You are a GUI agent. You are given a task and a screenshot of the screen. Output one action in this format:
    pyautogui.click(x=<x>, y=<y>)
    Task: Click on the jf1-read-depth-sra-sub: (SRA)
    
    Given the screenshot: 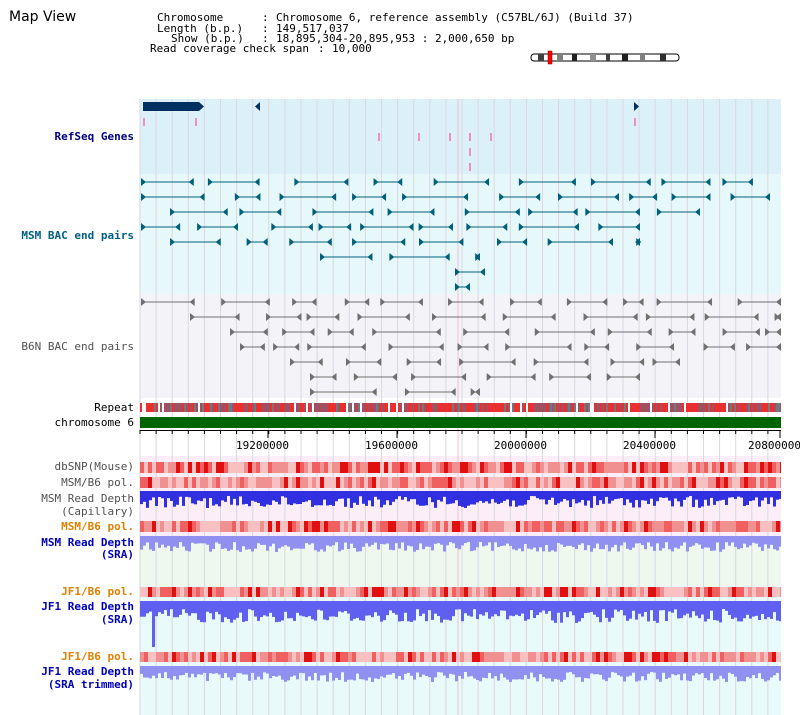 What is the action you would take?
    pyautogui.click(x=117, y=619)
    